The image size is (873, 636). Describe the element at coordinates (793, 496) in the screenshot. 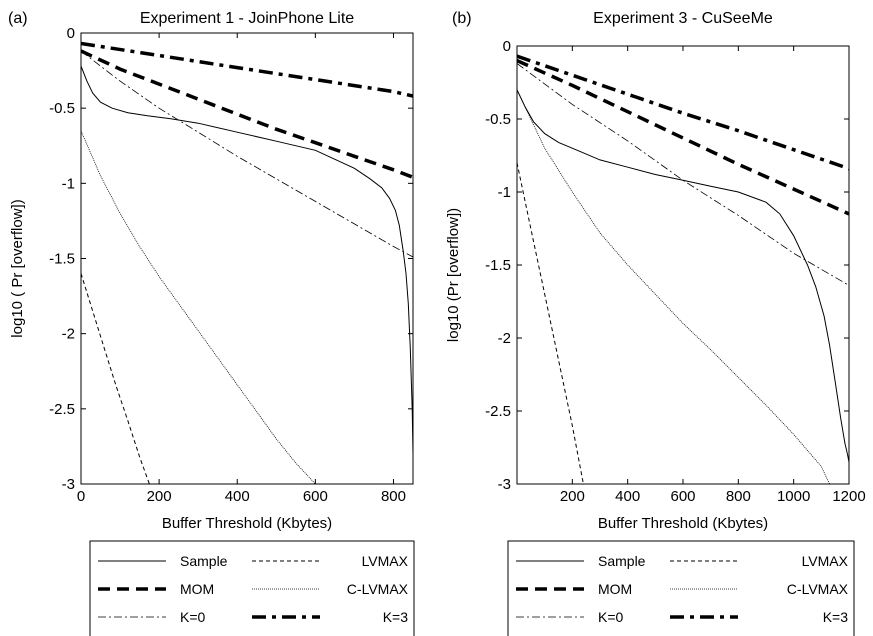

I see `x-tick-label: 1000` at that location.